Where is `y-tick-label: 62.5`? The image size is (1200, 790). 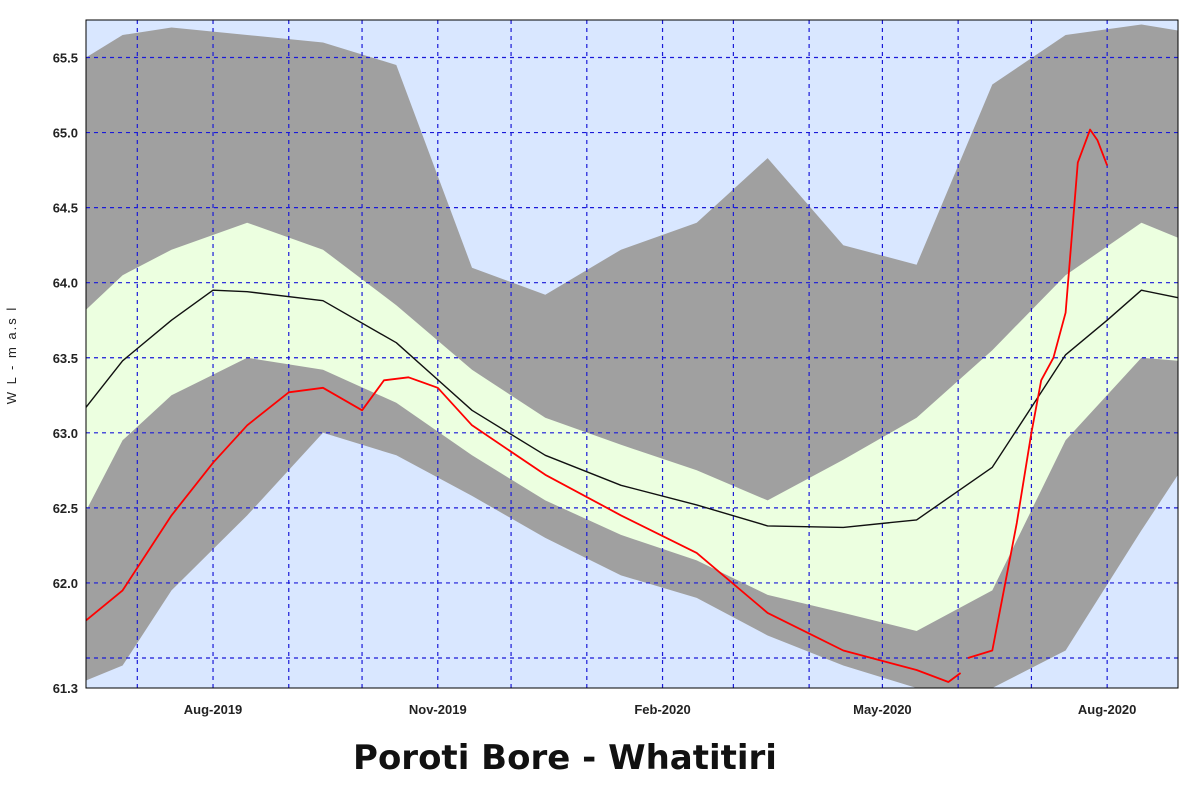 y-tick-label: 62.5 is located at coordinates (65, 508).